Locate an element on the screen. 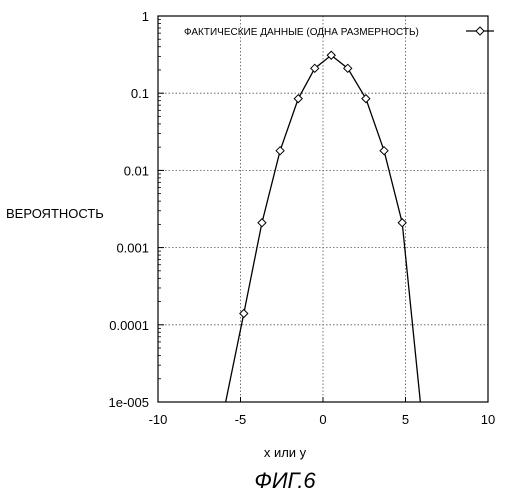 Image resolution: width=521 pixels, height=500 pixels. x-tick-label: 10 is located at coordinates (488, 419).